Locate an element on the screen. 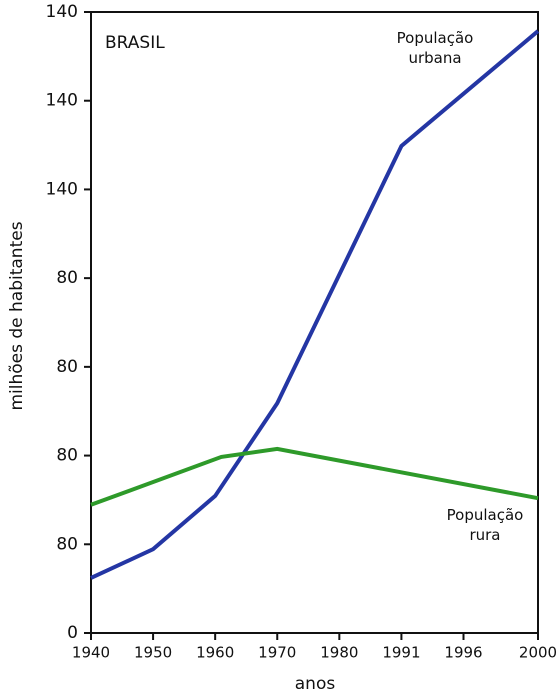 This screenshot has width=560, height=698. x-tick-label: 1940 is located at coordinates (91, 653).